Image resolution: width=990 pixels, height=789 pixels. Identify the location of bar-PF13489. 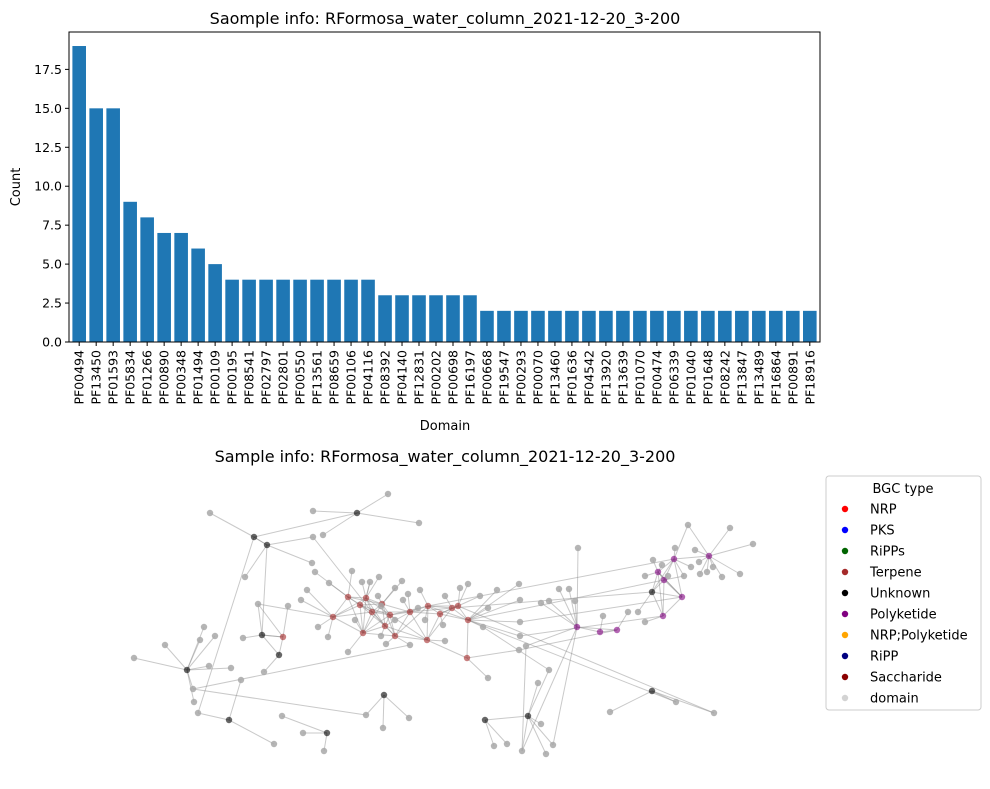
(759, 326).